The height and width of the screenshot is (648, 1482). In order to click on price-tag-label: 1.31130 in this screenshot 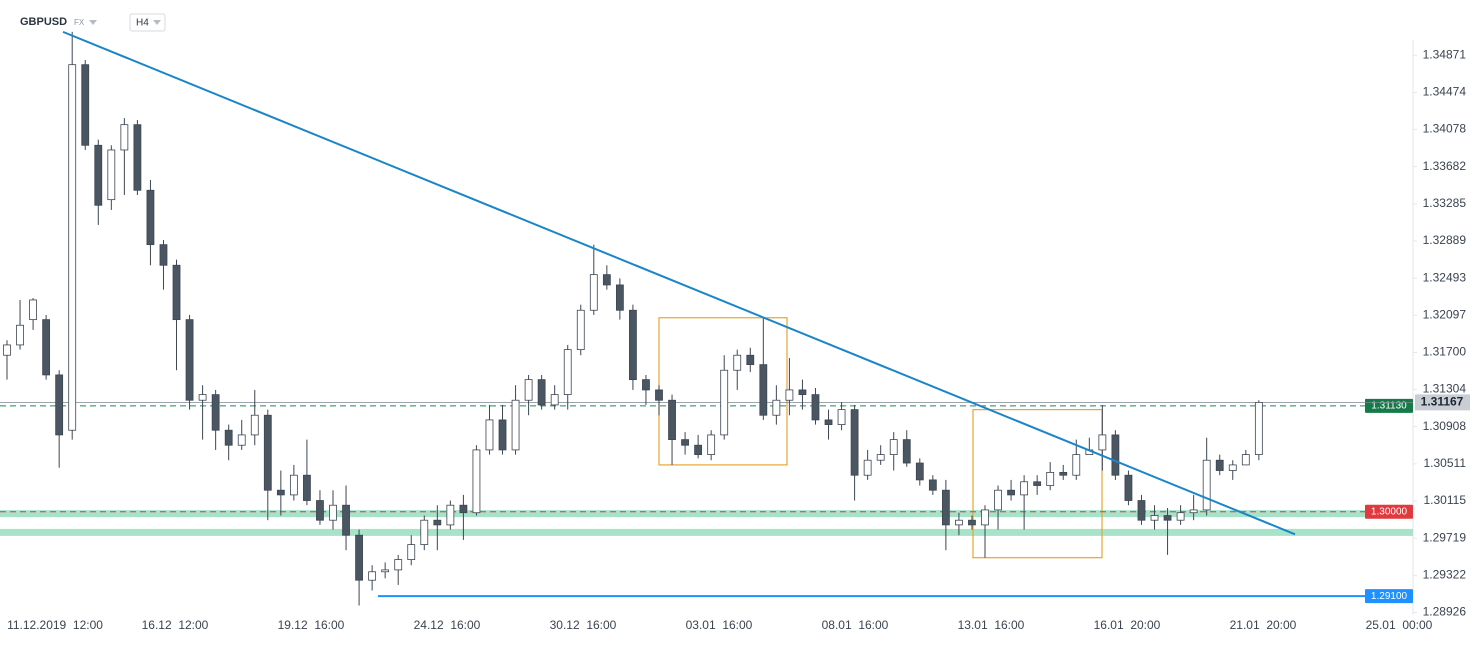, I will do `click(1389, 405)`.